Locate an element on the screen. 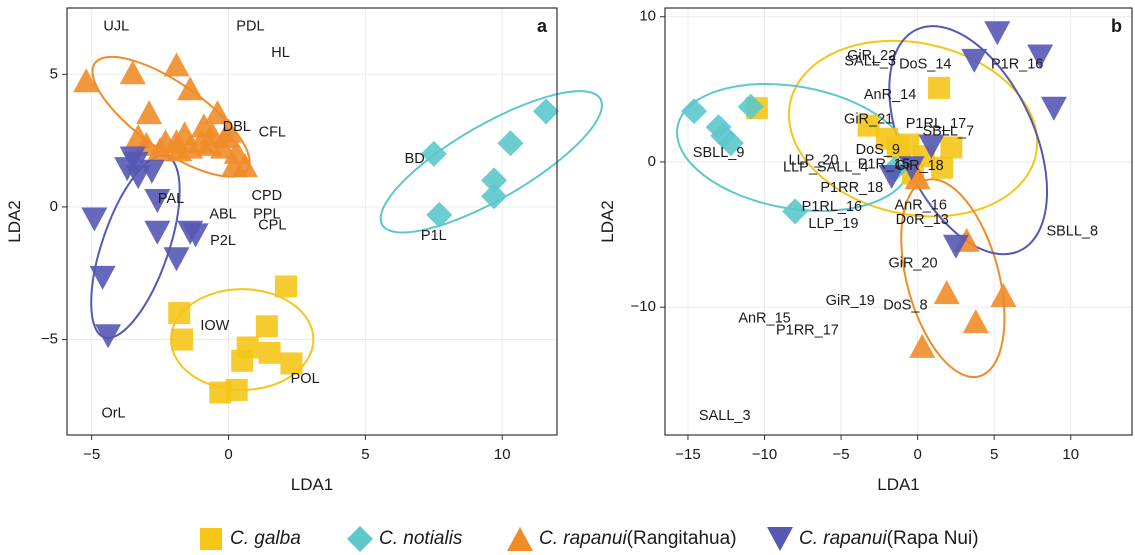  legend-triangle-up-icon is located at coordinates (520, 539).